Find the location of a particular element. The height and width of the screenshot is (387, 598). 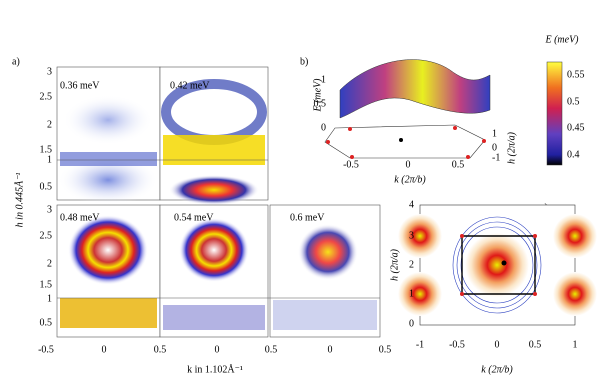

y-axis-label: h (2π/a) is located at coordinates (394, 264).